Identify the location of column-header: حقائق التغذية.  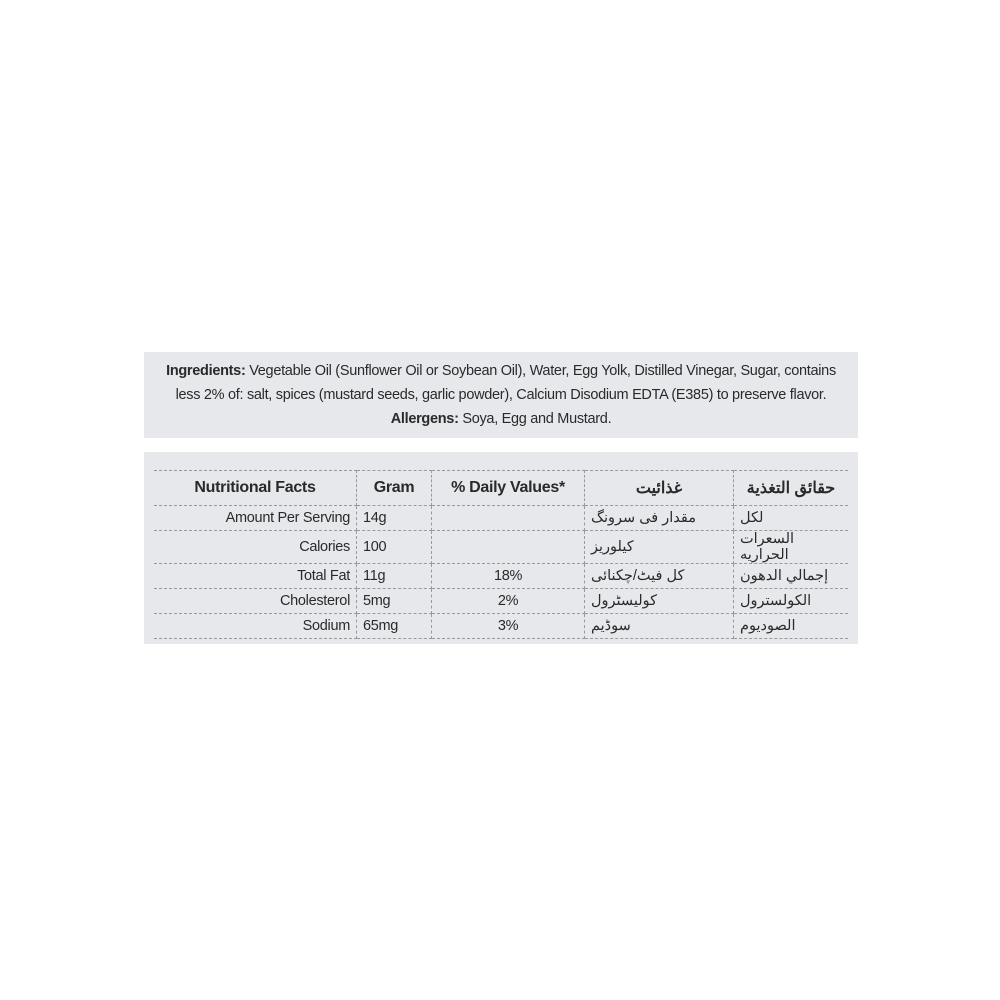
(790, 488).